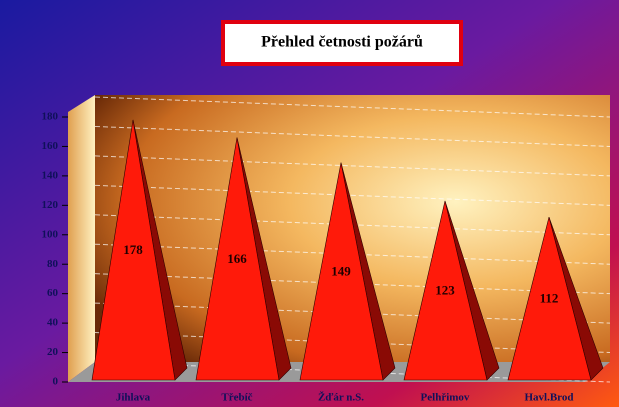 The height and width of the screenshot is (407, 619). What do you see at coordinates (50, 175) in the screenshot?
I see `y-tick-label: 140` at bounding box center [50, 175].